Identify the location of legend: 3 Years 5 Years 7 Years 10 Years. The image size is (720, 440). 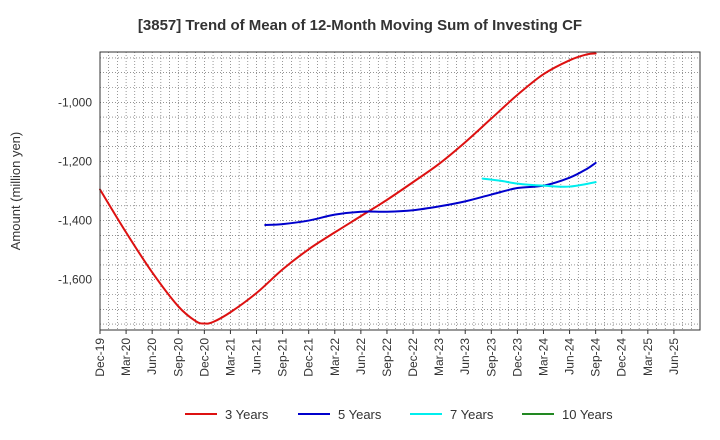
(399, 414).